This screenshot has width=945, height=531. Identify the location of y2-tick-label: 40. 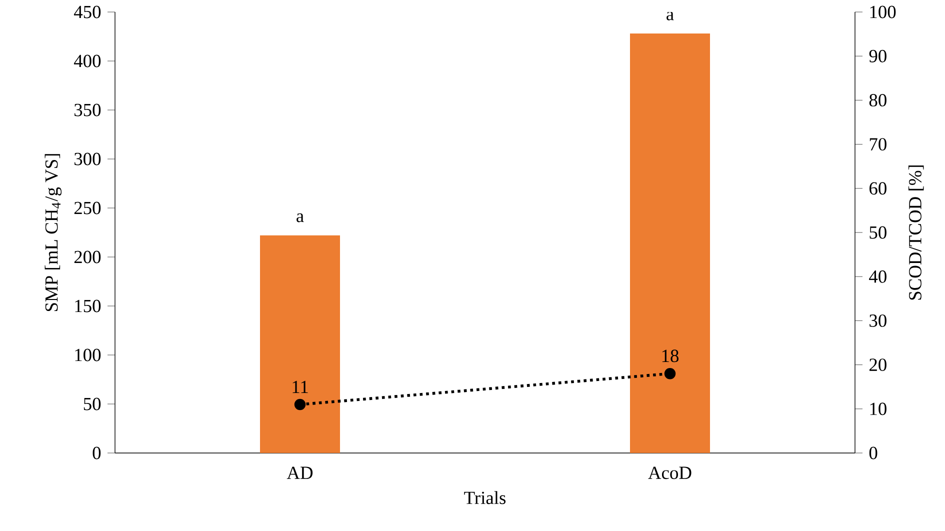
(877, 276).